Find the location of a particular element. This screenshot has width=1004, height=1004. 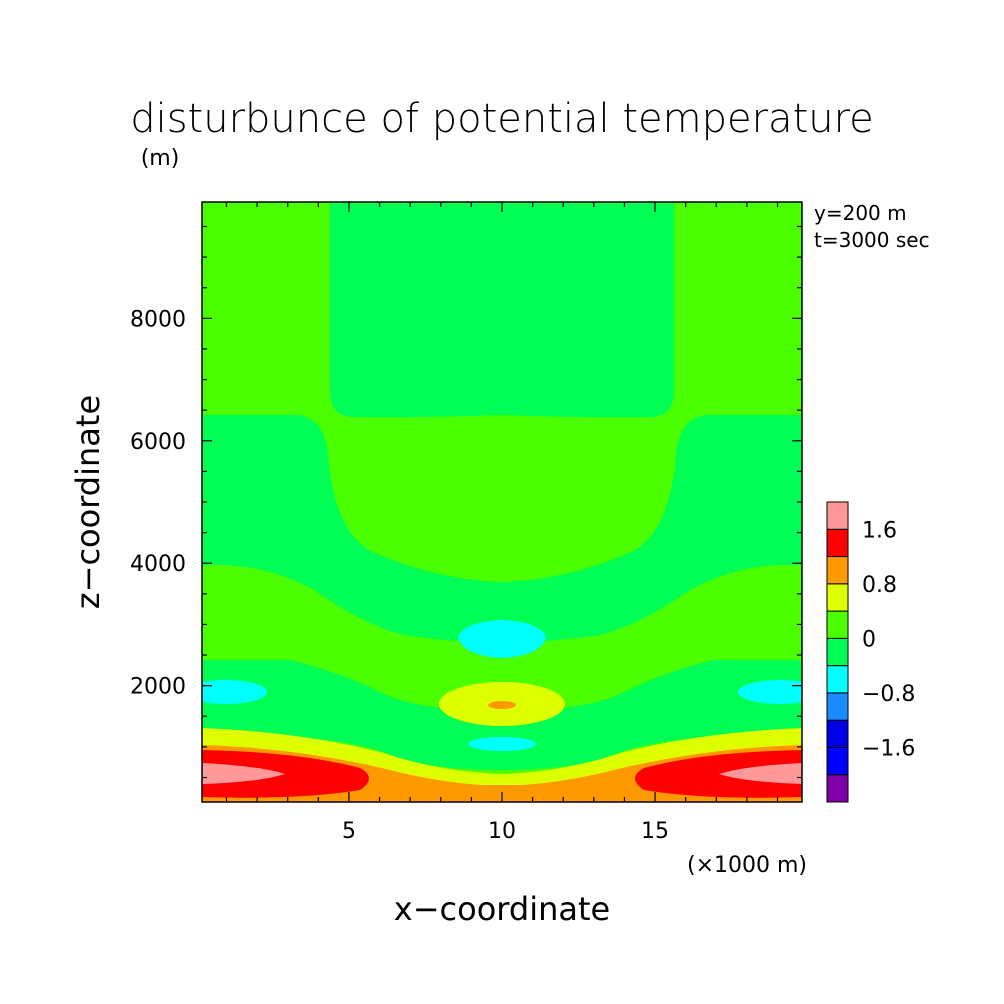

central-column-region is located at coordinates (502, 310).